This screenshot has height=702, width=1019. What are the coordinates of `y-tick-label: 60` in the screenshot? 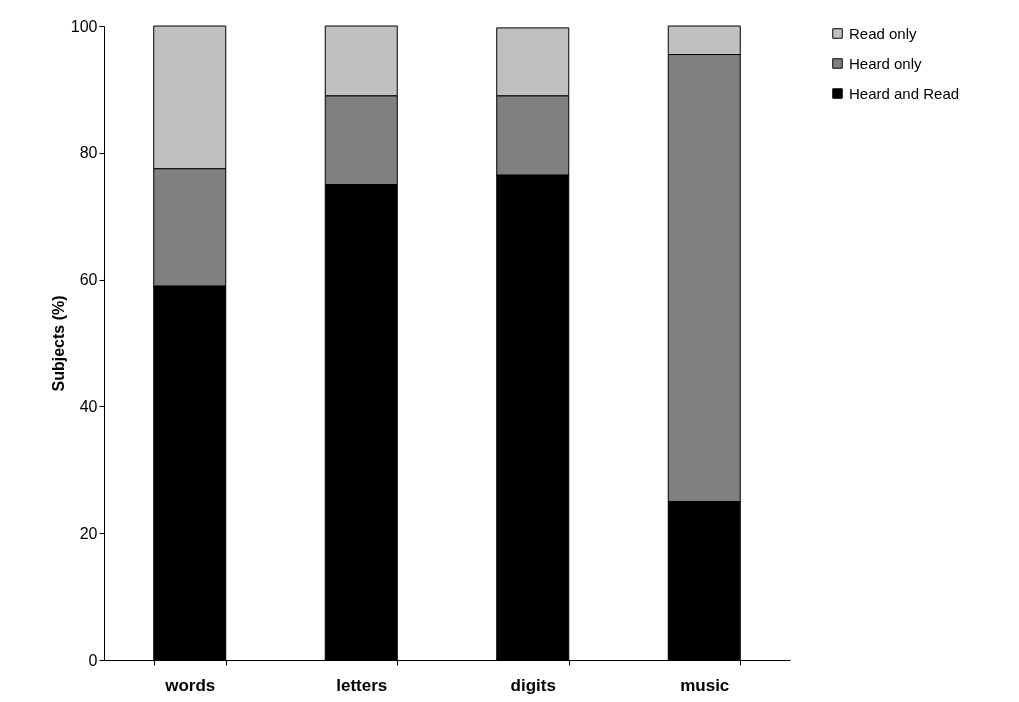 It's located at (88, 280).